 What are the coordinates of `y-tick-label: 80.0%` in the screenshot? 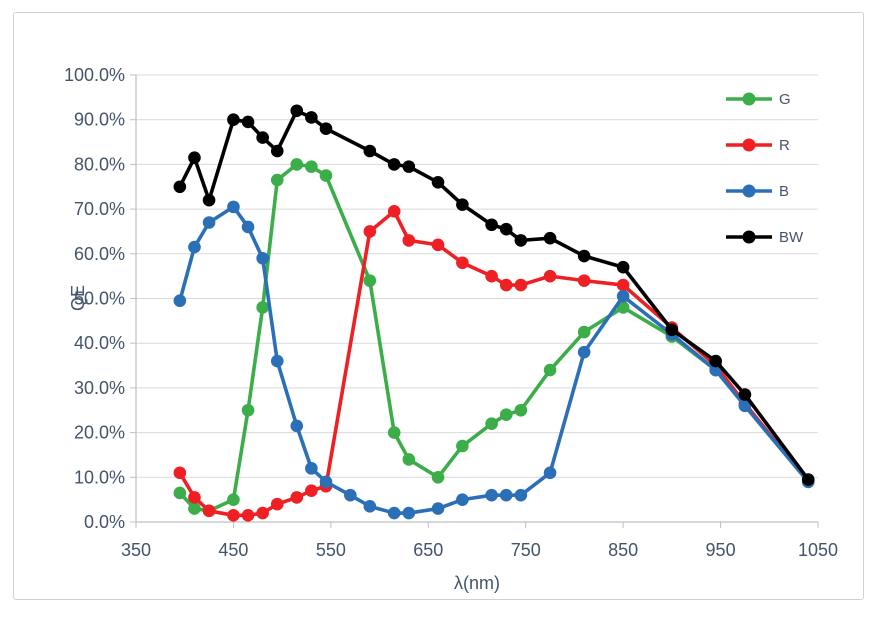 It's located at (99, 164).